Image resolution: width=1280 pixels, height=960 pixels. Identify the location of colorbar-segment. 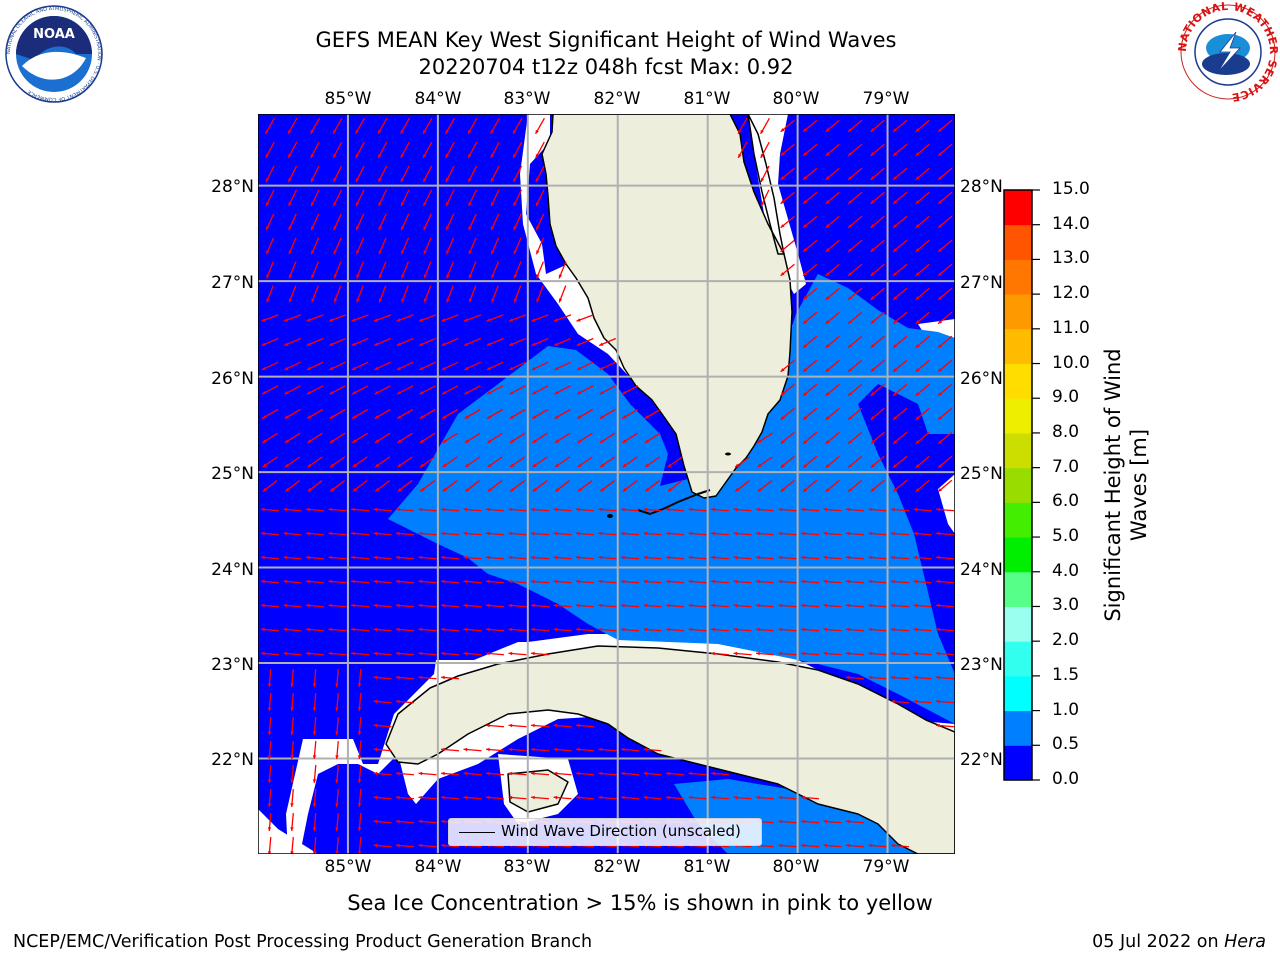
(1018, 450).